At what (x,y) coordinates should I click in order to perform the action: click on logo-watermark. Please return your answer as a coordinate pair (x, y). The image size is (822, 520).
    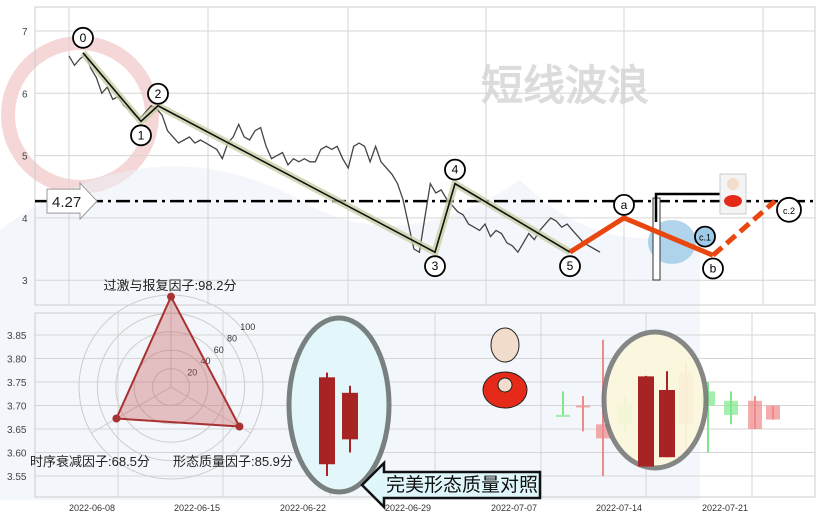
    Looking at the image, I should click on (80, 115).